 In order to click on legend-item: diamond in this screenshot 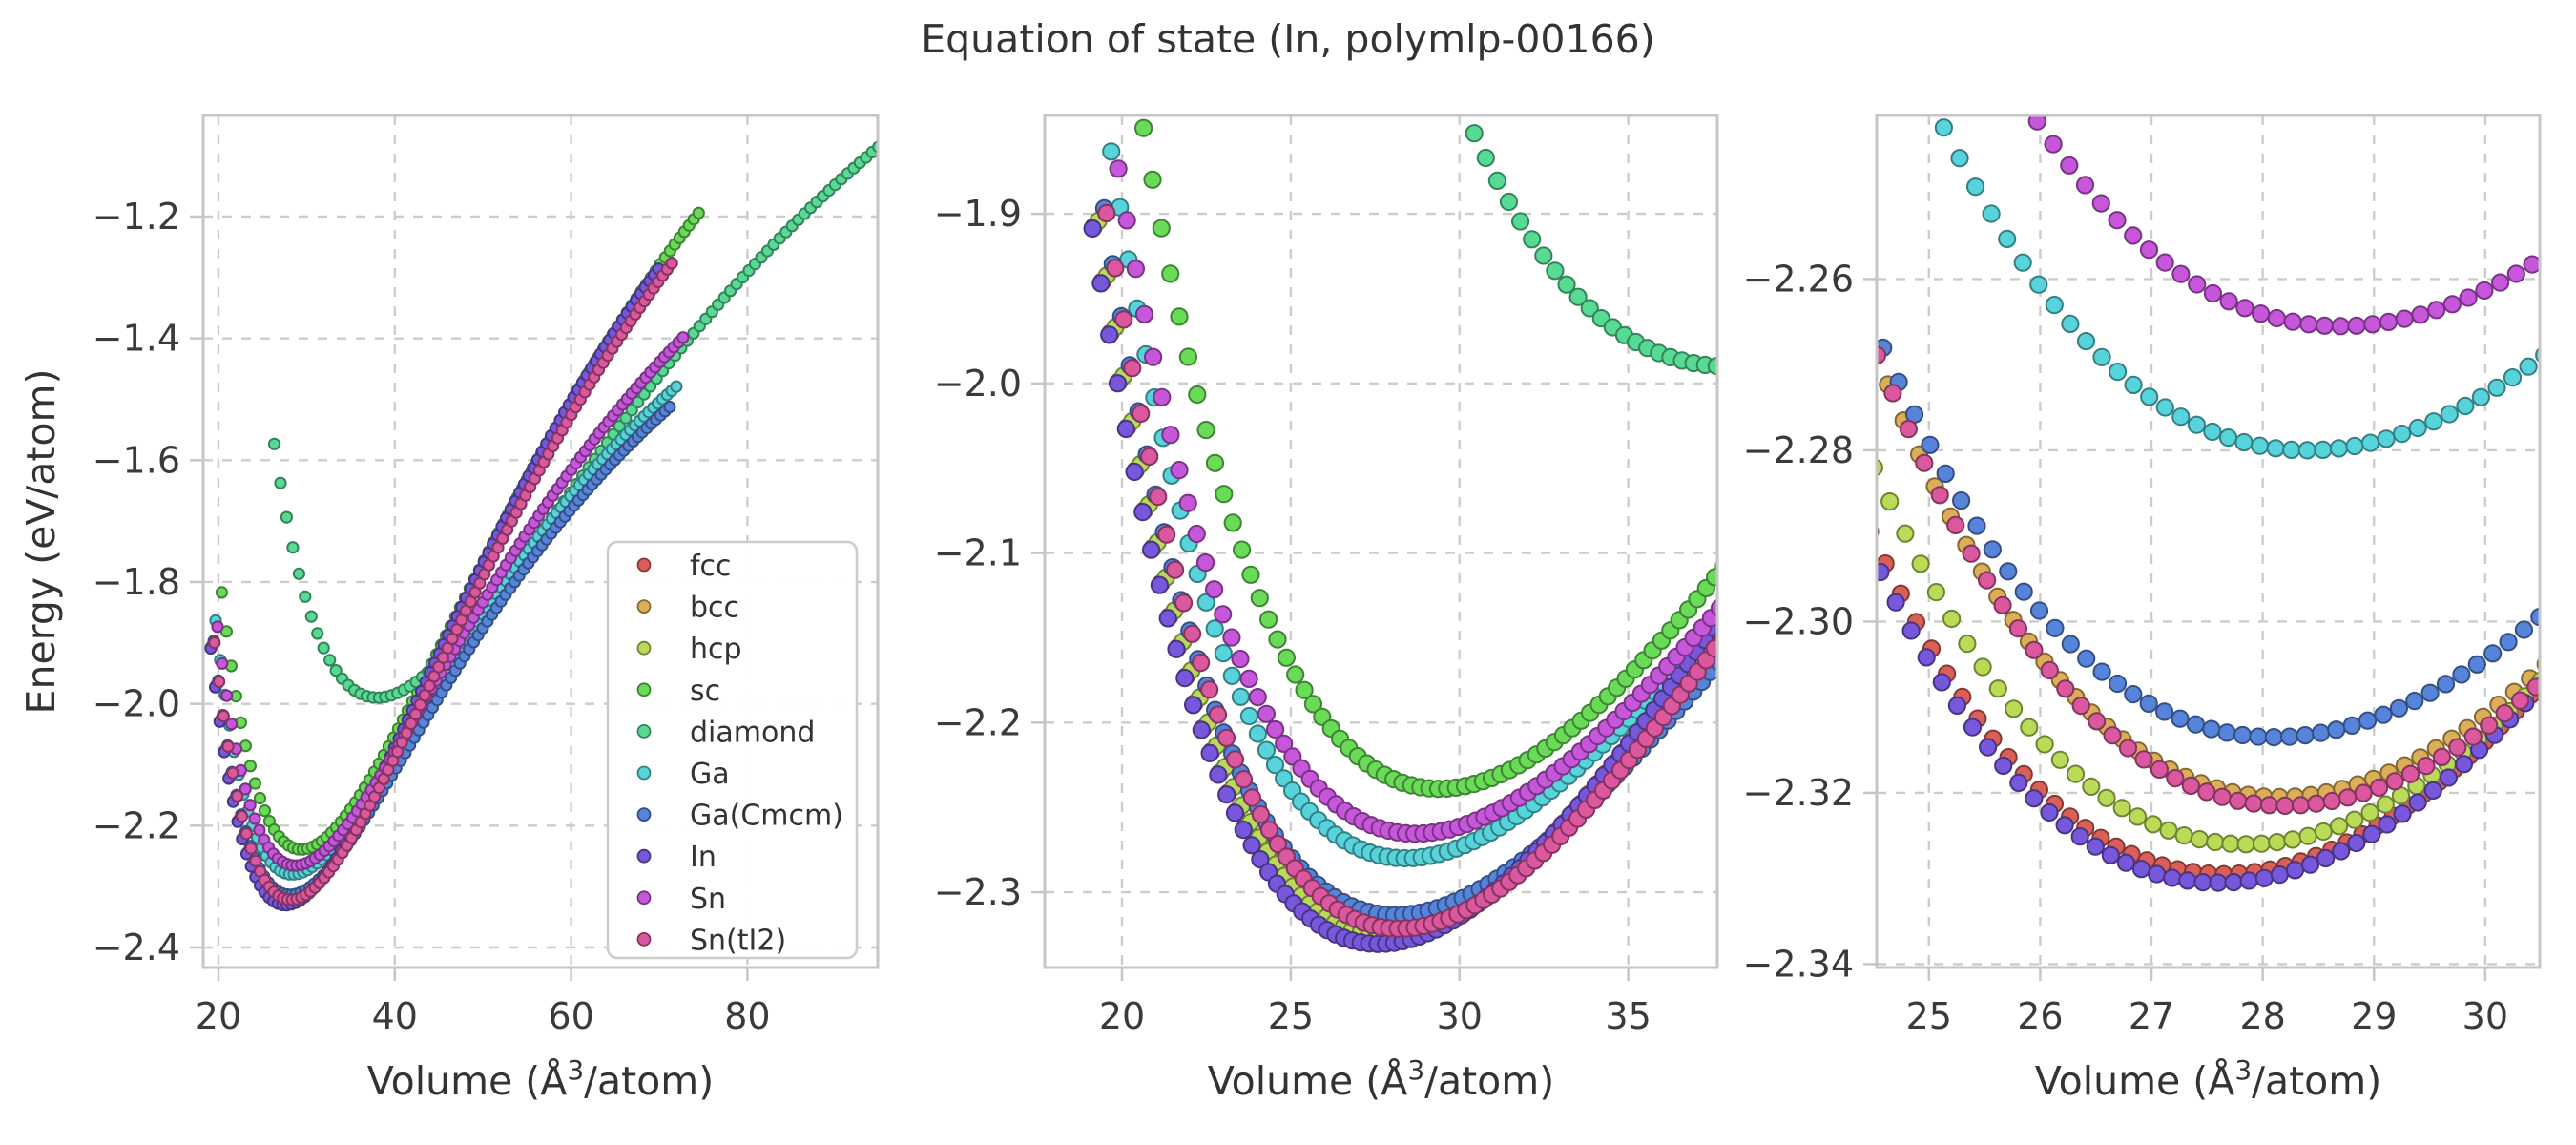, I will do `click(725, 732)`.